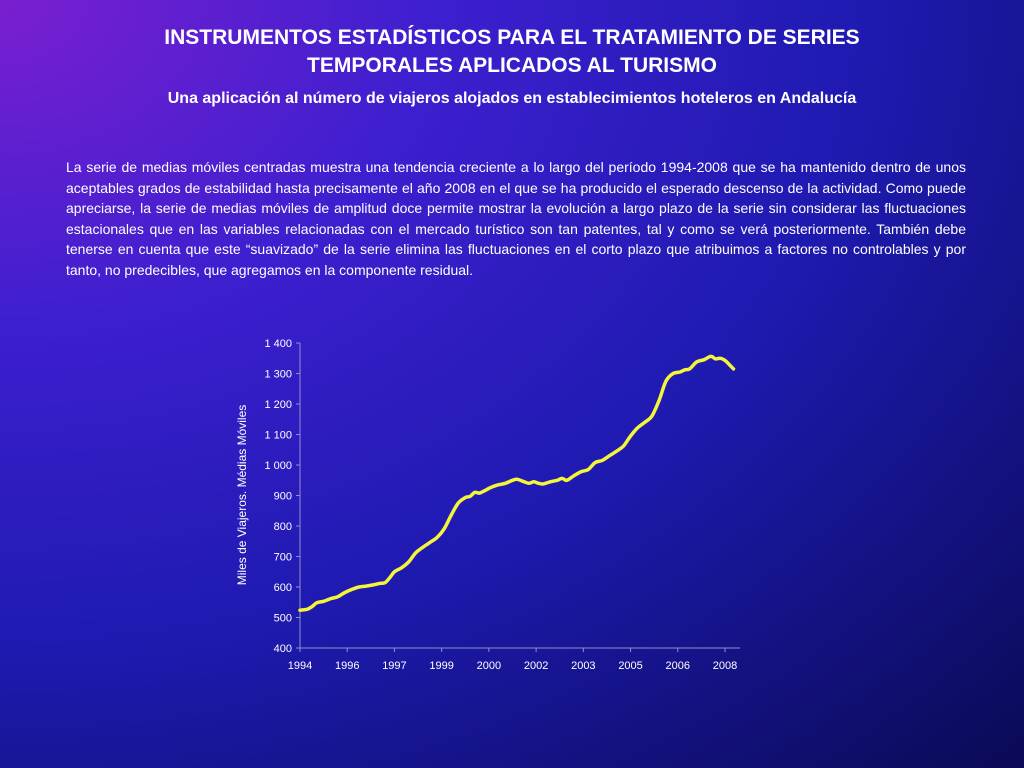 The height and width of the screenshot is (768, 1024). Describe the element at coordinates (441, 666) in the screenshot. I see `x-tick-label: 1999` at that location.